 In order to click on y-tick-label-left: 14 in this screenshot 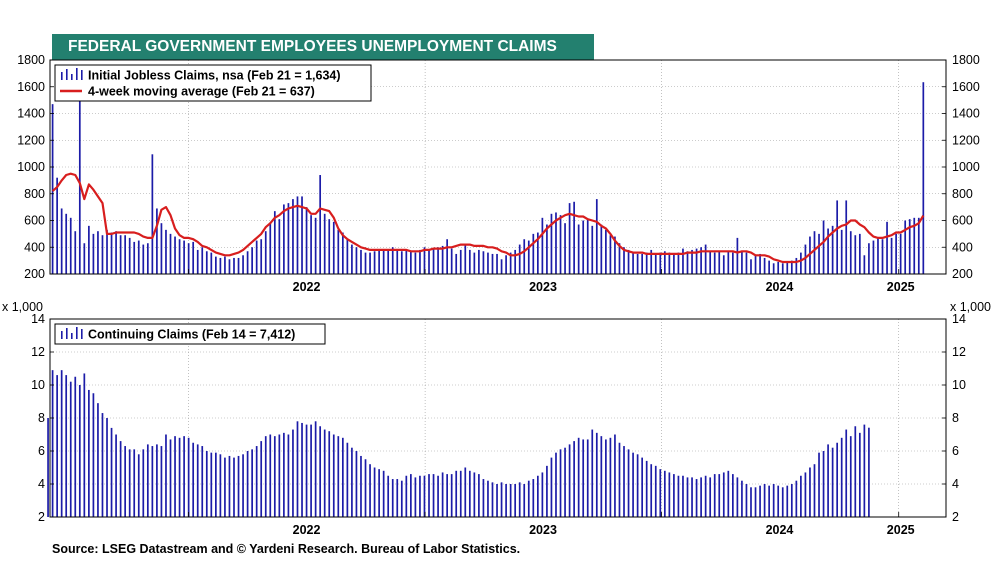, I will do `click(38, 319)`.